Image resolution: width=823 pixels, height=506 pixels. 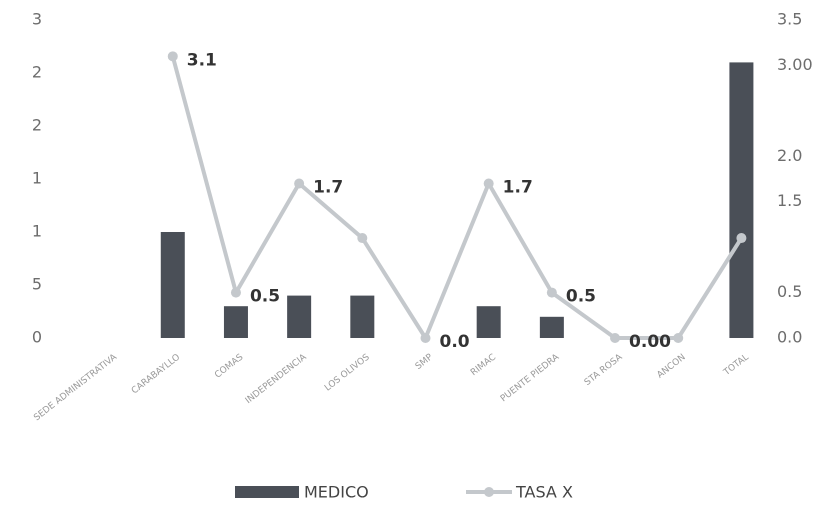 What do you see at coordinates (455, 342) in the screenshot?
I see `data-label: 0.0` at bounding box center [455, 342].